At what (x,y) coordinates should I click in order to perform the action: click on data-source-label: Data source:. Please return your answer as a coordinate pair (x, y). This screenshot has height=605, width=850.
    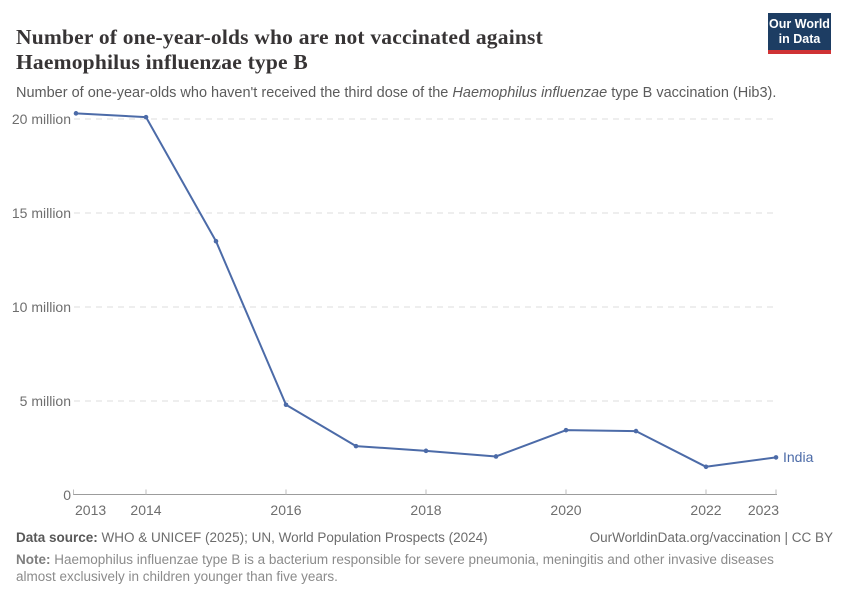
    Looking at the image, I should click on (57, 537).